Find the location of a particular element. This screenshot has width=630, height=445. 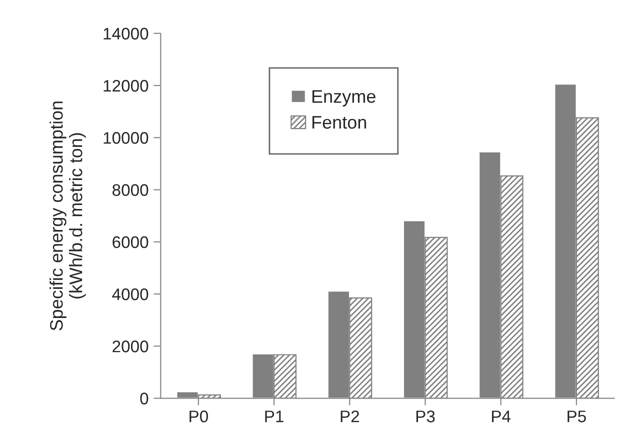

y-tick-label: 2000 is located at coordinates (130, 346).